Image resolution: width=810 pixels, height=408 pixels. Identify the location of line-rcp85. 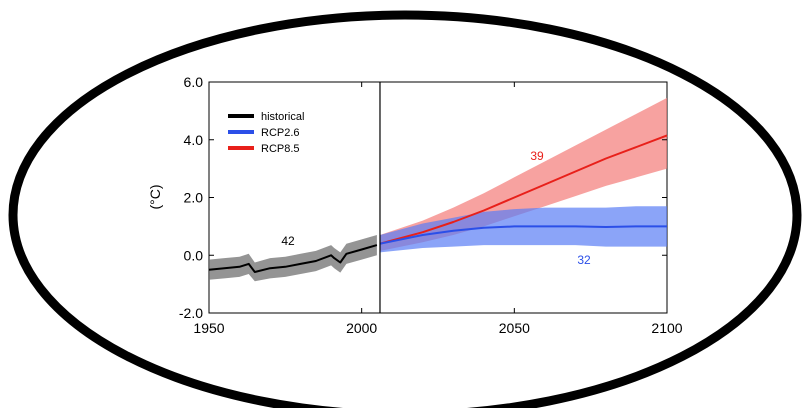
(523, 189).